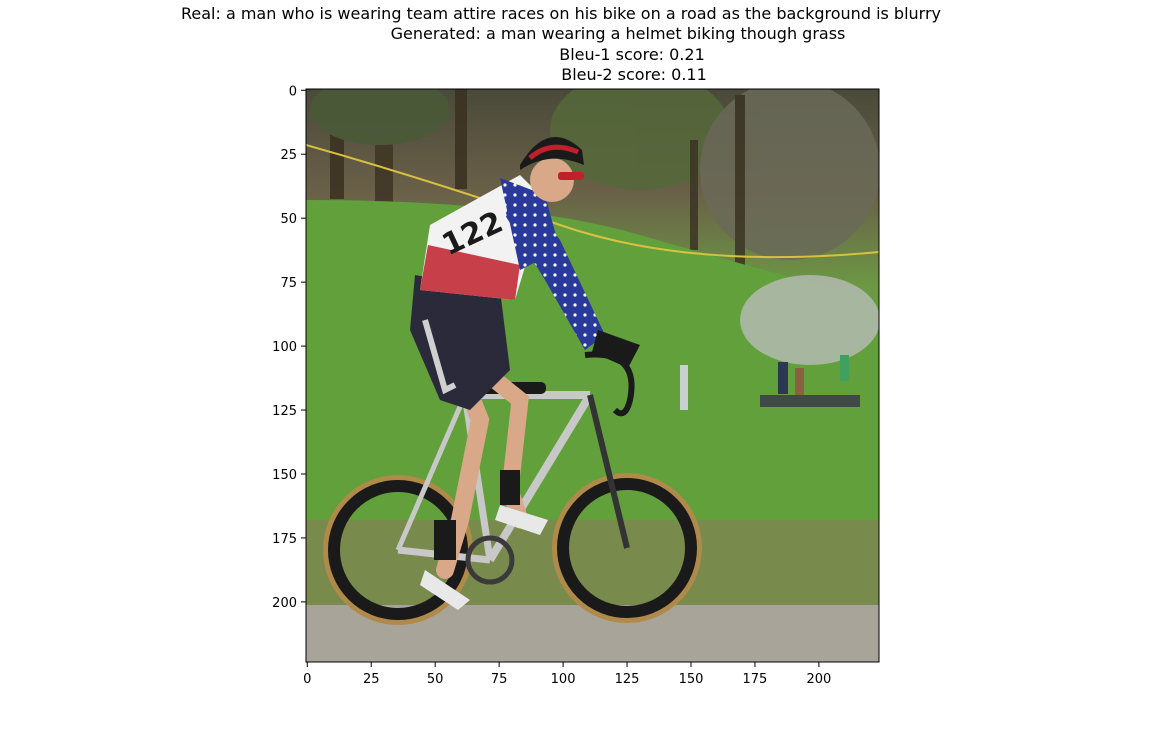  I want to click on x-tick-label: 125, so click(627, 679).